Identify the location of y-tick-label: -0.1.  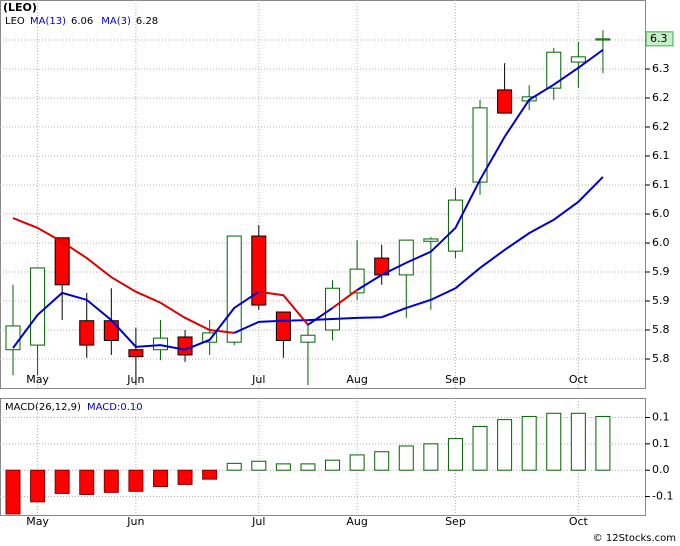
(662, 496).